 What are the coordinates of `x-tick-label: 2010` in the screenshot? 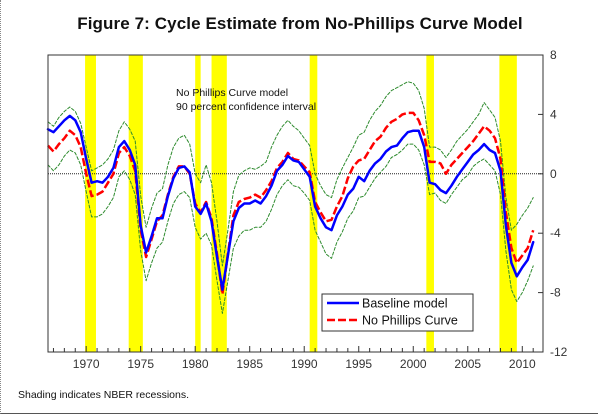 It's located at (522, 364).